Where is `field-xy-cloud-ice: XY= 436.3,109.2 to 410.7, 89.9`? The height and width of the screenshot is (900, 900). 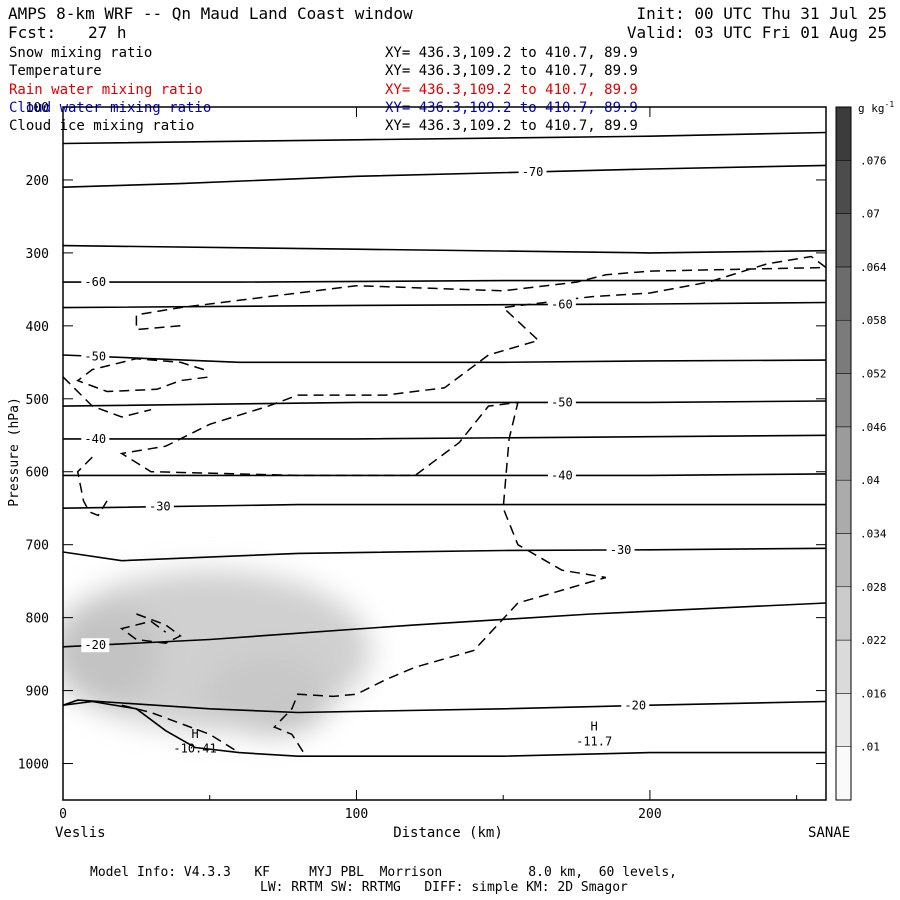 field-xy-cloud-ice: XY= 436.3,109.2 to 410.7, 89.9 is located at coordinates (511, 126).